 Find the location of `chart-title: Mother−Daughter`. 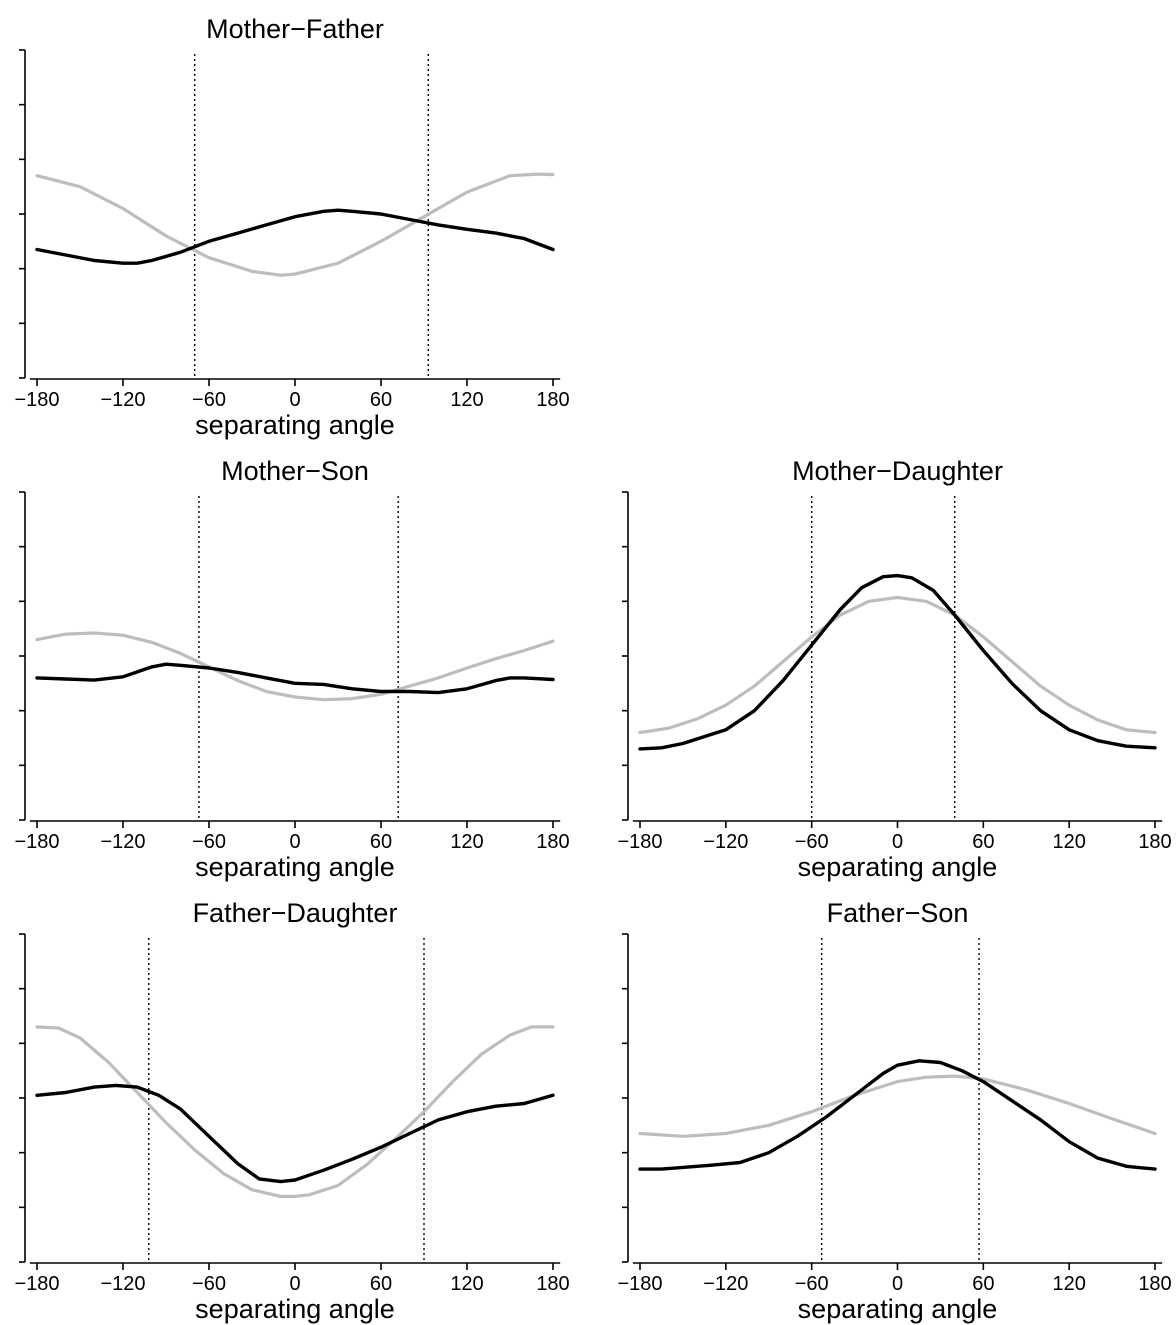

chart-title: Mother−Daughter is located at coordinates (897, 471).